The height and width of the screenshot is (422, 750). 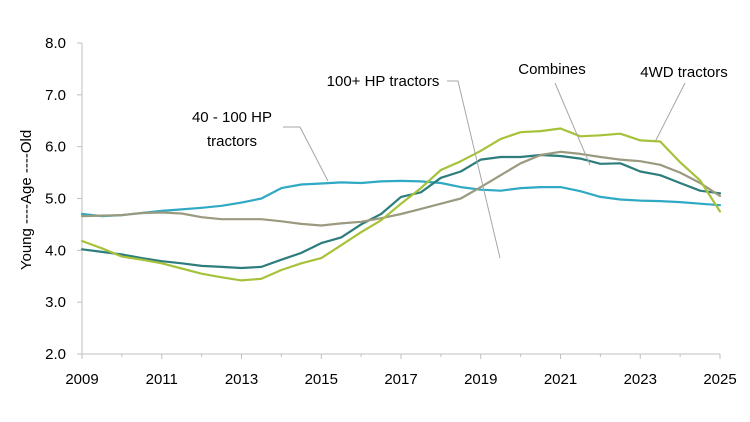 I want to click on annotation-label-4wd-tractors: 4WD tractors, so click(x=684, y=72).